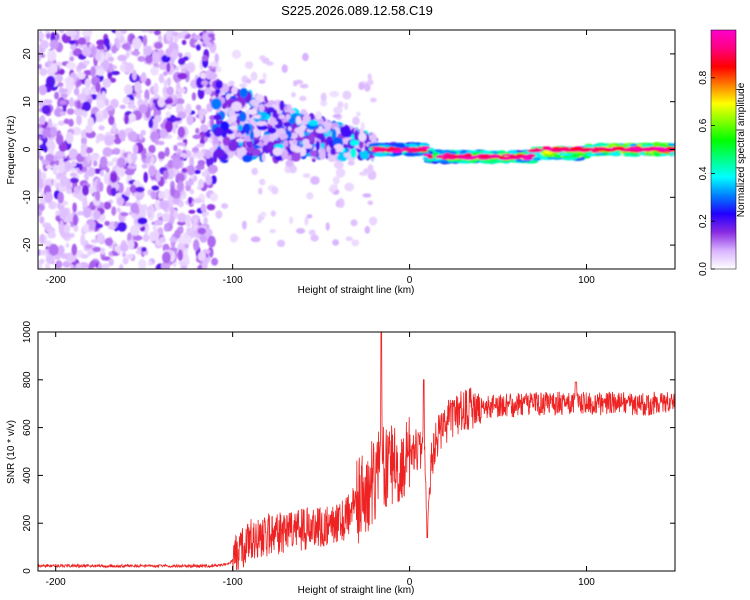 Image resolution: width=750 pixels, height=600 pixels. I want to click on heatmap-y-tick-label: 20, so click(27, 54).